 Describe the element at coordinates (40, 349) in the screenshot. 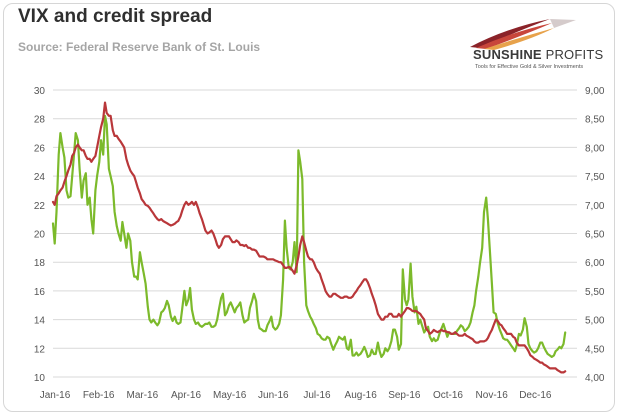

I see `left-y-tick-label: 12` at that location.